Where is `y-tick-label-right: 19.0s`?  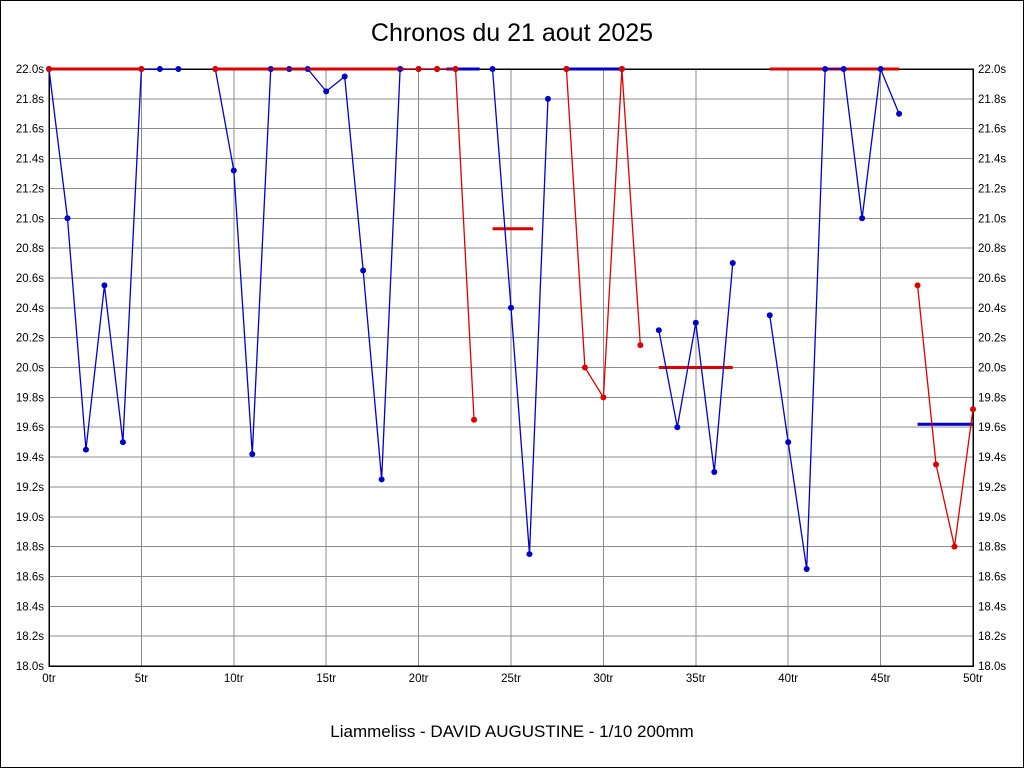
y-tick-label-right: 19.0s is located at coordinates (992, 518).